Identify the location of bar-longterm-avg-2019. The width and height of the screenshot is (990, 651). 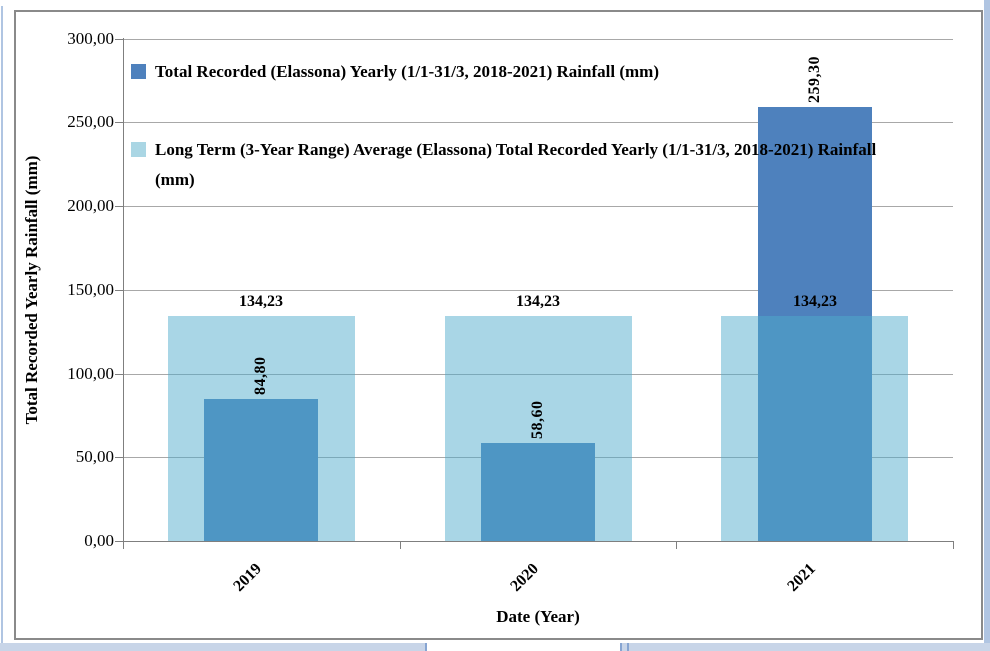
(261, 428).